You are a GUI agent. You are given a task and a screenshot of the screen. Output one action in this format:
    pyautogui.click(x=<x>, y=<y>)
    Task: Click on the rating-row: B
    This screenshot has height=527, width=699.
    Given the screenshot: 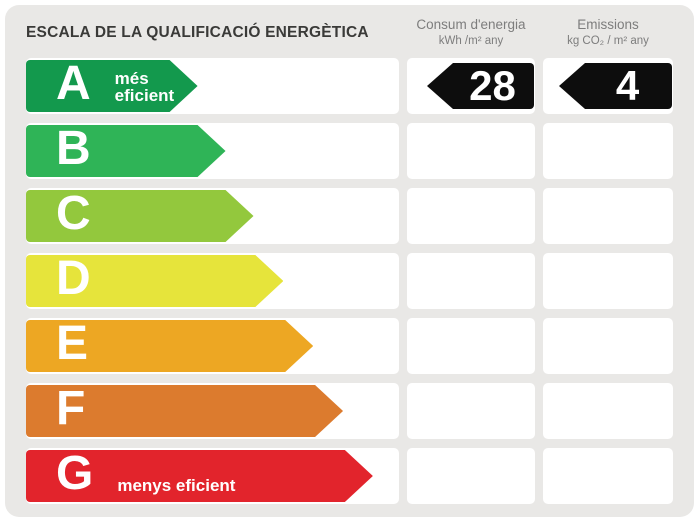 What is the action you would take?
    pyautogui.click(x=349, y=151)
    